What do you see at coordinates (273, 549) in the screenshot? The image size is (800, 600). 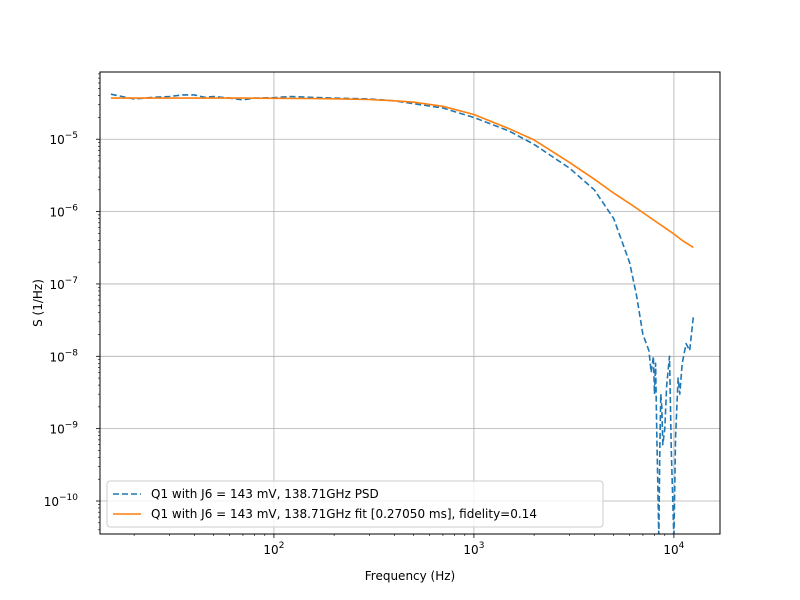 I see `x-tick-label-0: 10²` at bounding box center [273, 549].